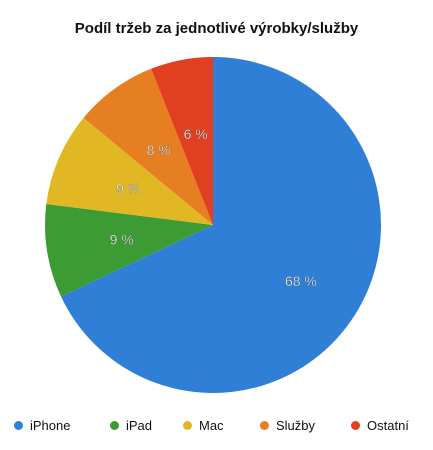 This screenshot has width=433, height=450. Describe the element at coordinates (129, 250) in the screenshot. I see `pie-slice-ipad` at that location.